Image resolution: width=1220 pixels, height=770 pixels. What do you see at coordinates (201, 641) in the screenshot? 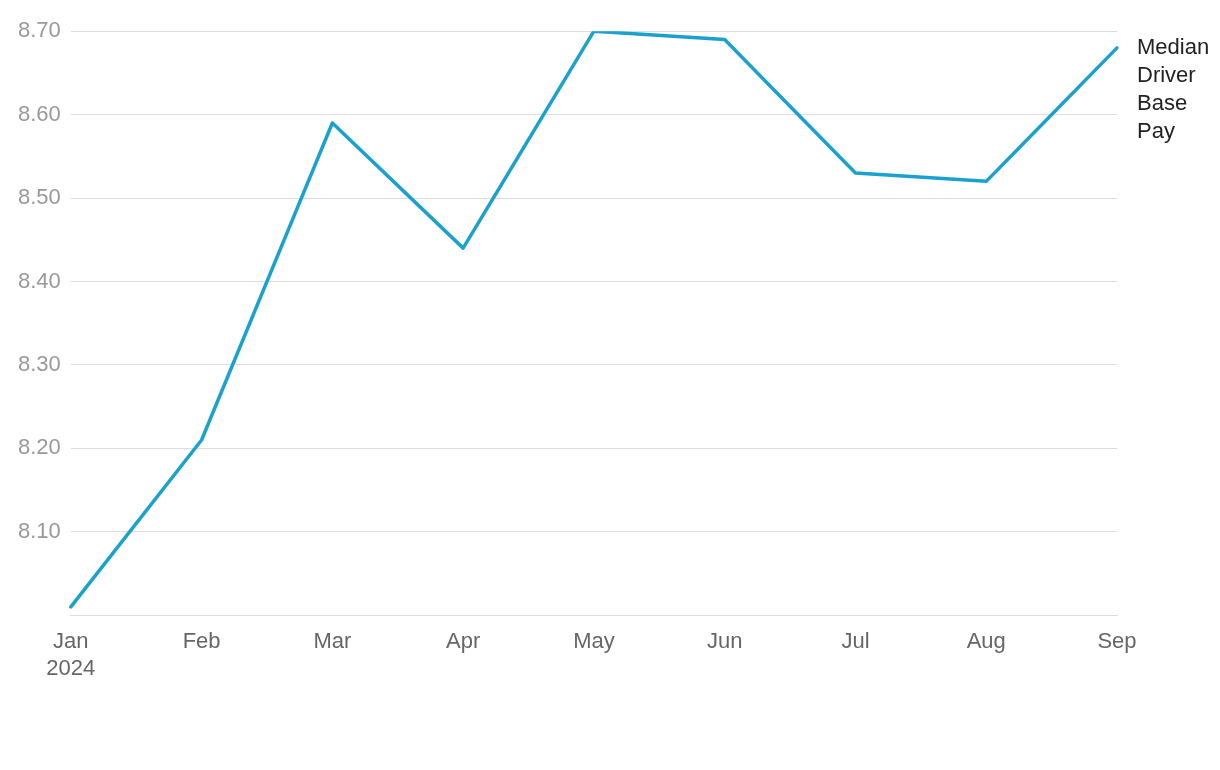
I see `x-tick-label: Feb` at bounding box center [201, 641].